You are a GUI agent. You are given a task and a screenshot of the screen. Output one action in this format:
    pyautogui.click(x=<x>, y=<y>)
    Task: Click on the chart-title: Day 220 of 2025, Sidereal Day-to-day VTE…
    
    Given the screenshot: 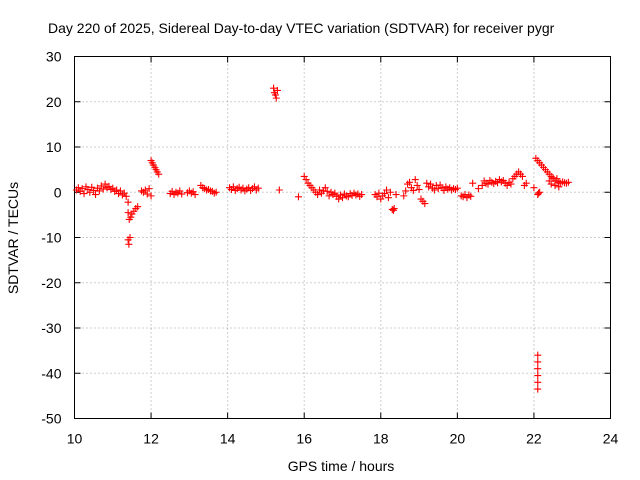 What is the action you would take?
    pyautogui.click(x=301, y=28)
    